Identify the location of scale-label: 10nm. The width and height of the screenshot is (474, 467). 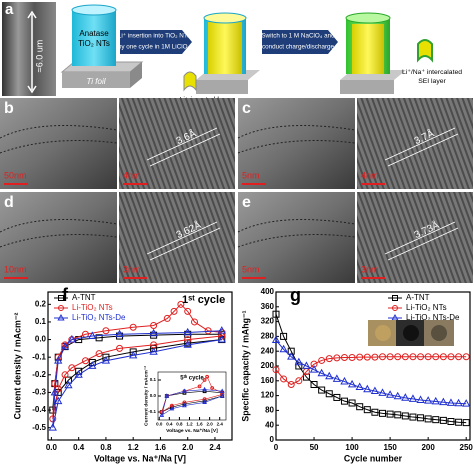
(15, 269).